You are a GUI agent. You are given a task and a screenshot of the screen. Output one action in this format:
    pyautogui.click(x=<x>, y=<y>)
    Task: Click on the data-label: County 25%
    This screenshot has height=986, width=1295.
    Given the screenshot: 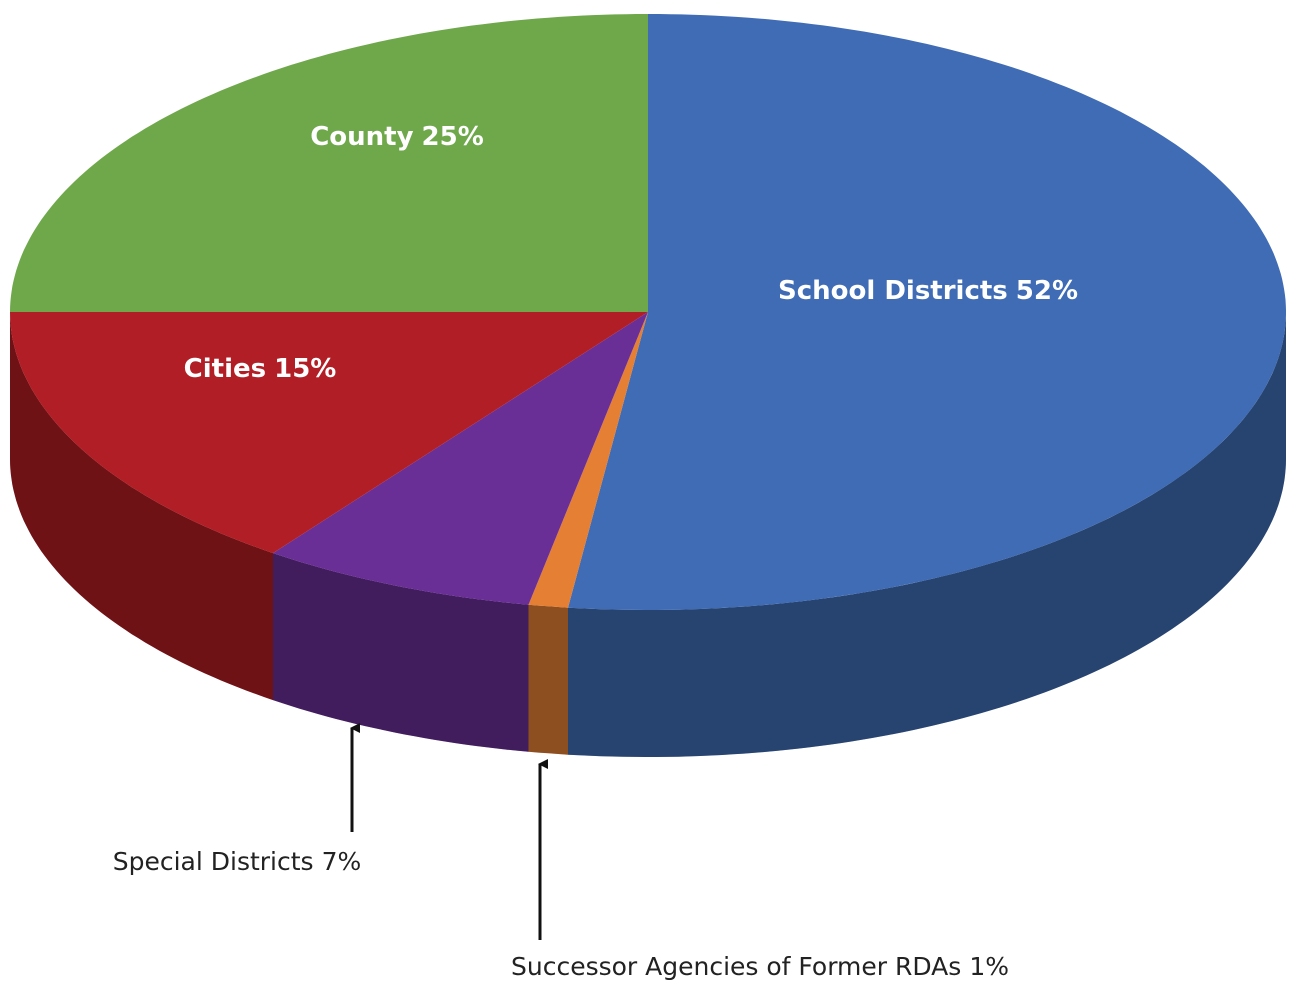 What is the action you would take?
    pyautogui.click(x=397, y=137)
    